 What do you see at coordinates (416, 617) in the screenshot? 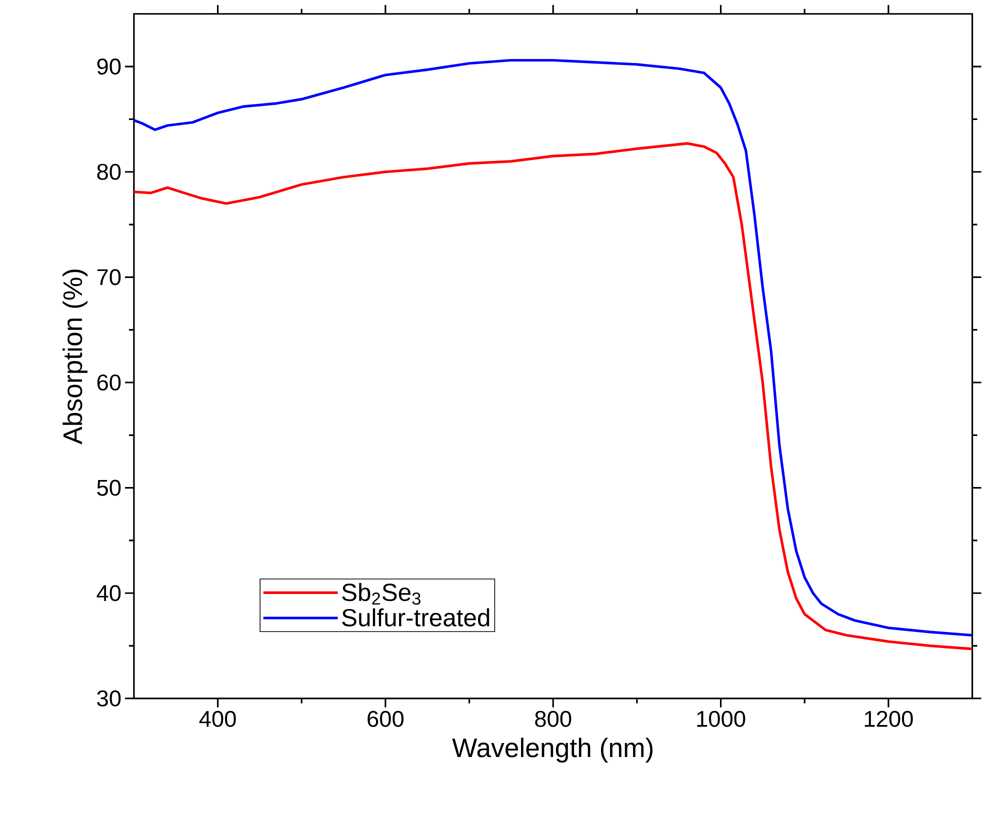
I see `legend-label: Sulfur-treated` at bounding box center [416, 617].